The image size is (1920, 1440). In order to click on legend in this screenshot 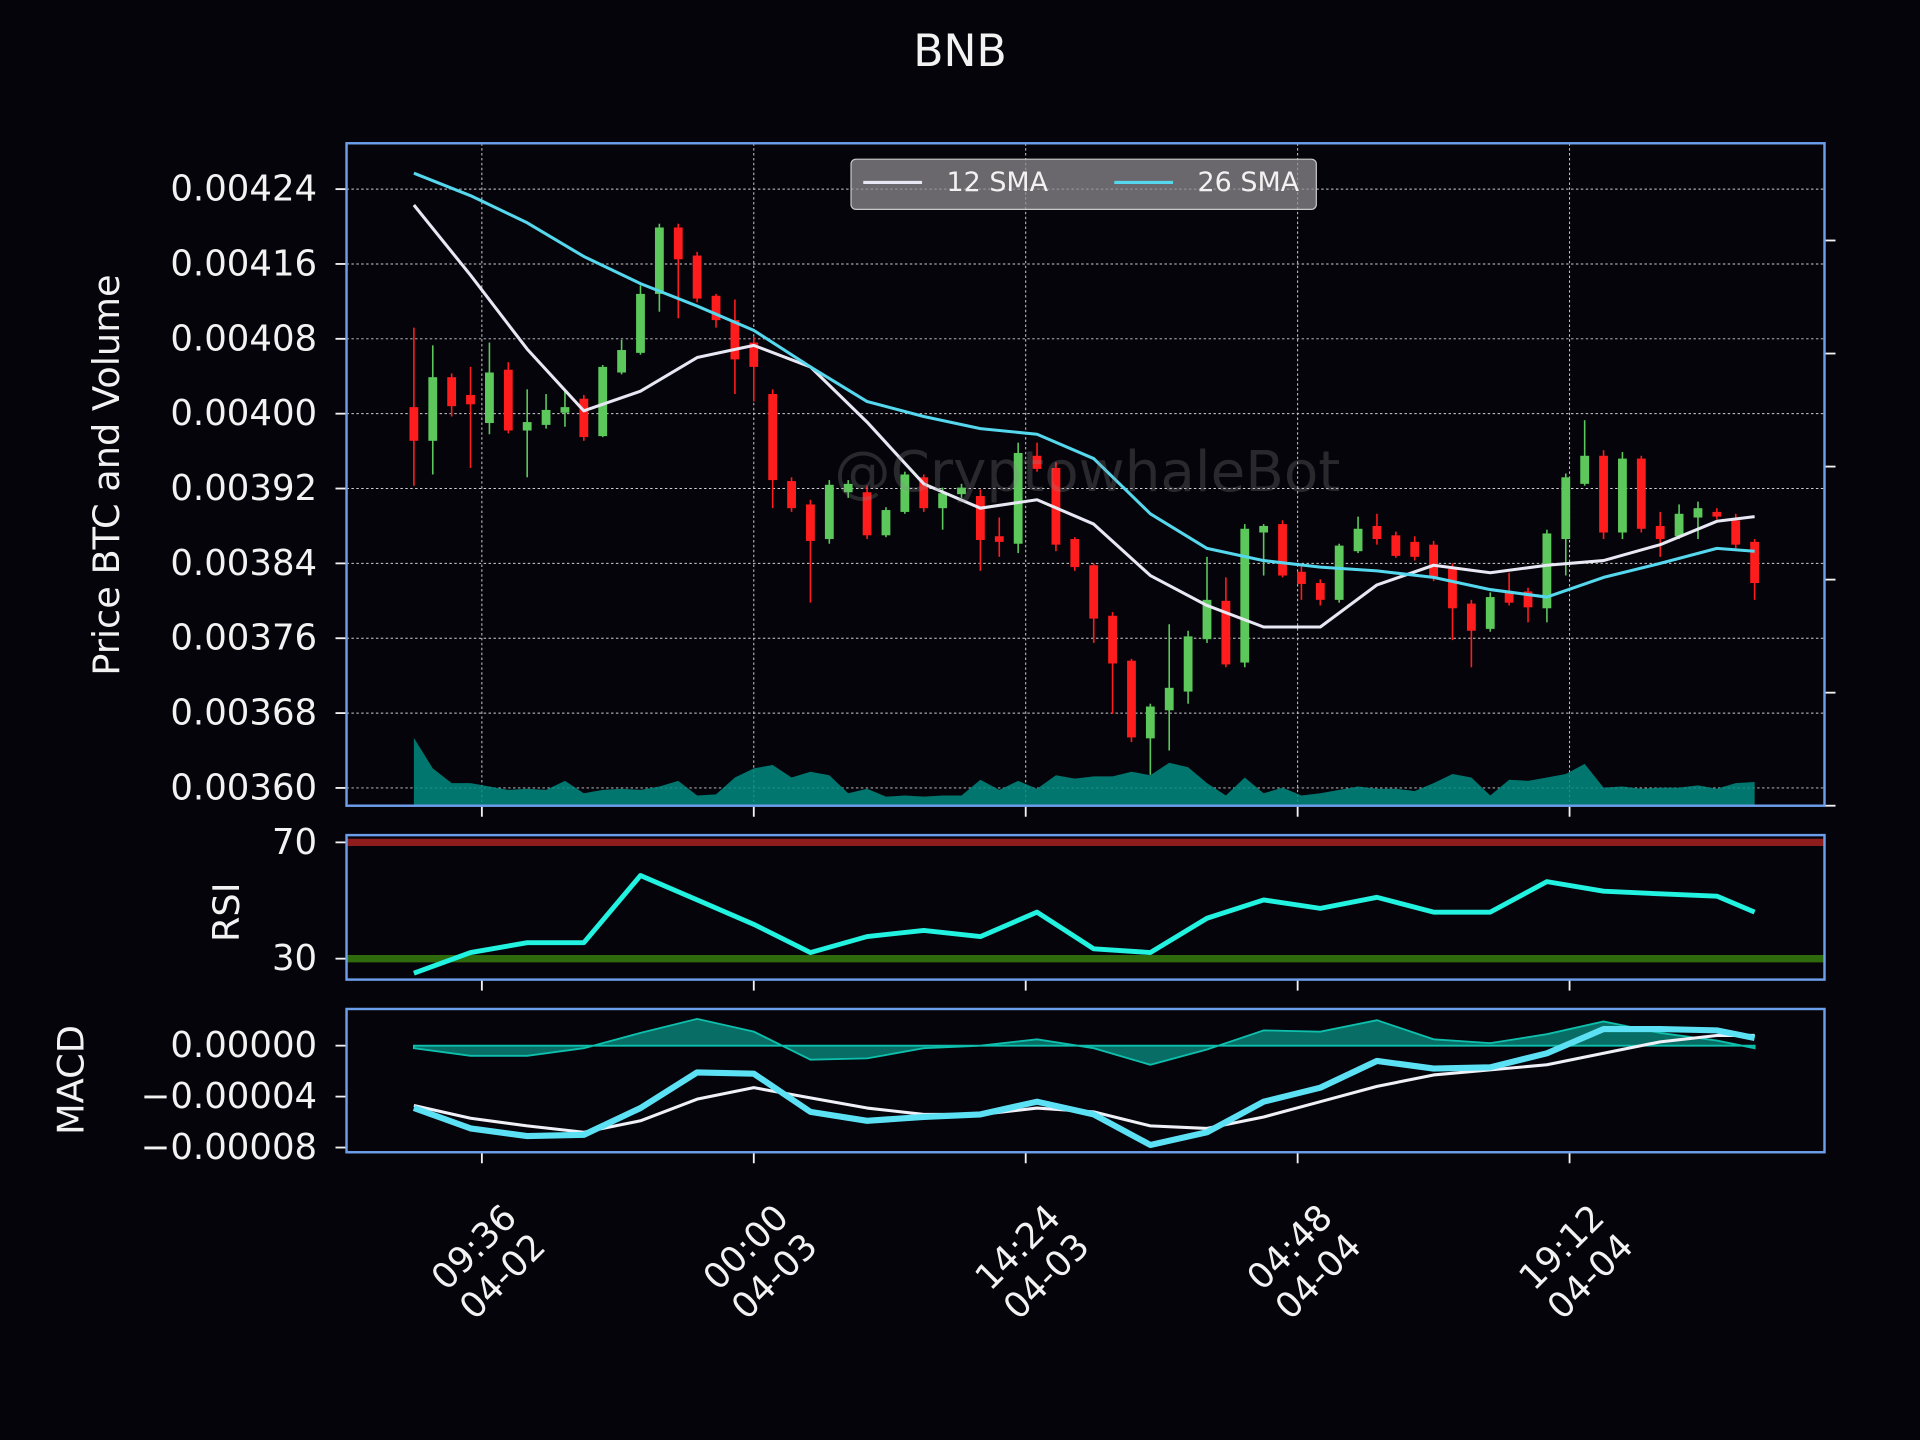, I will do `click(1083, 184)`.